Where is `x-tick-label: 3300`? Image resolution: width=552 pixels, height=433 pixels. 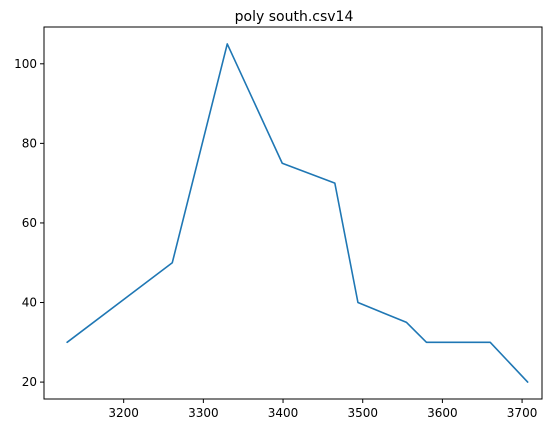 x-tick-label: 3300 is located at coordinates (203, 413).